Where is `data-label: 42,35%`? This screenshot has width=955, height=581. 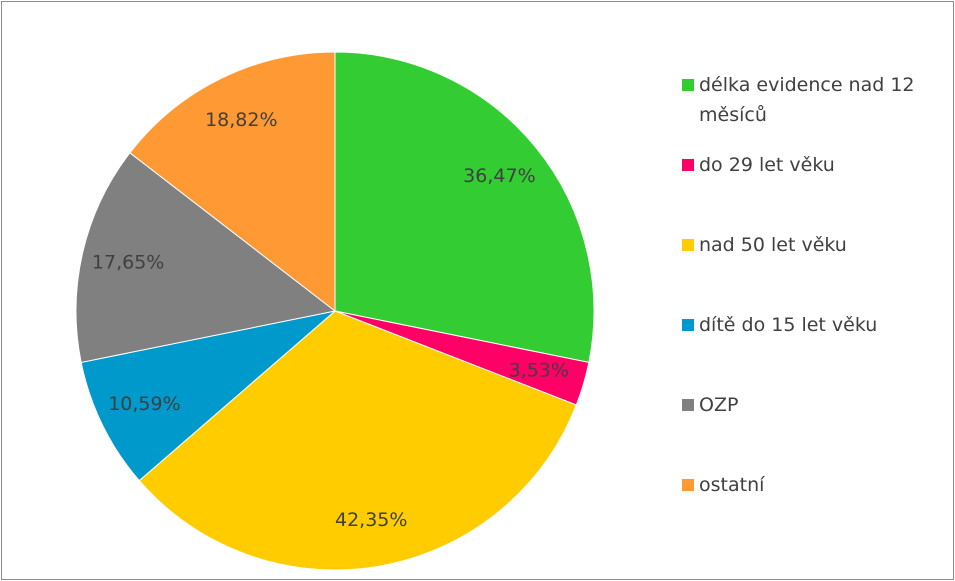 data-label: 42,35% is located at coordinates (371, 520).